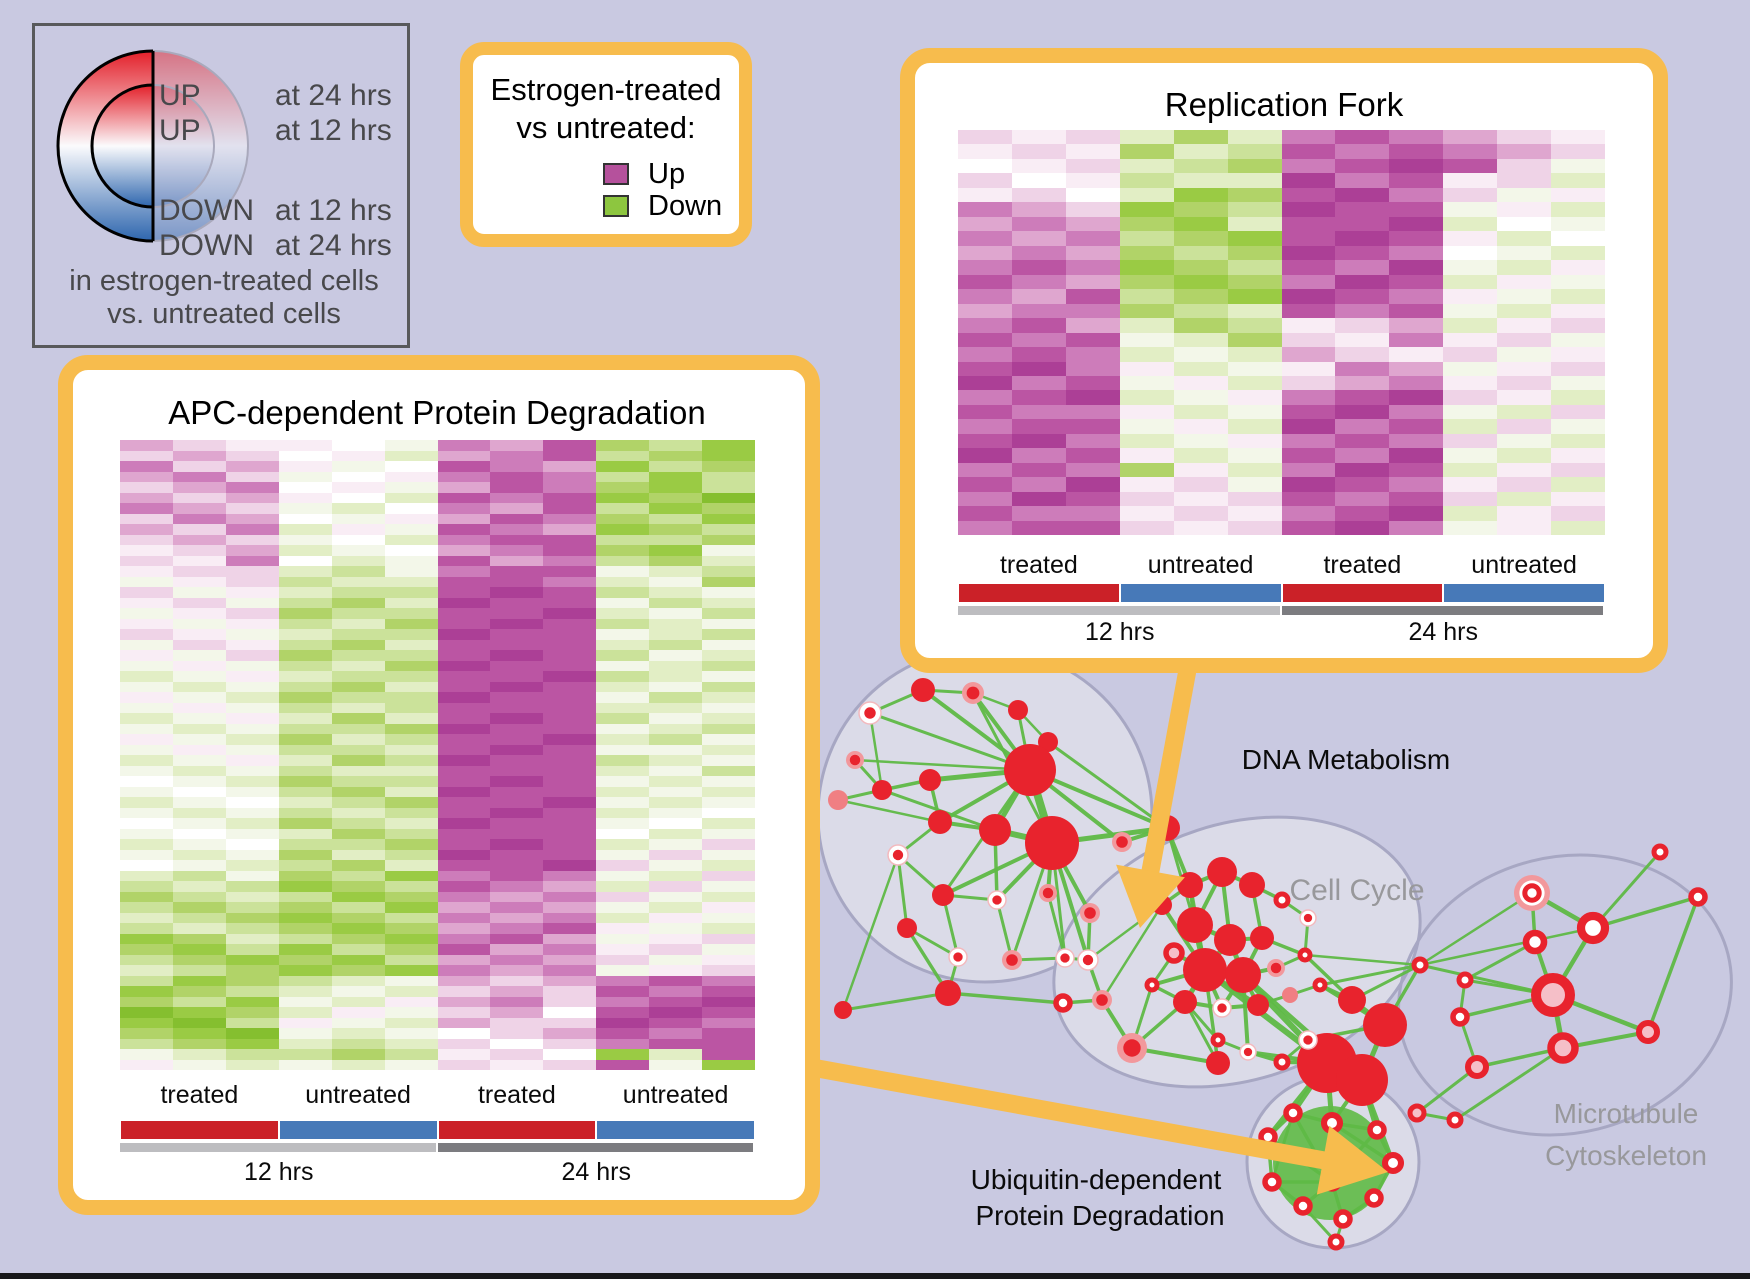  Describe the element at coordinates (333, 95) in the screenshot. I see `legend-time-24a: at 24 hrs` at that location.